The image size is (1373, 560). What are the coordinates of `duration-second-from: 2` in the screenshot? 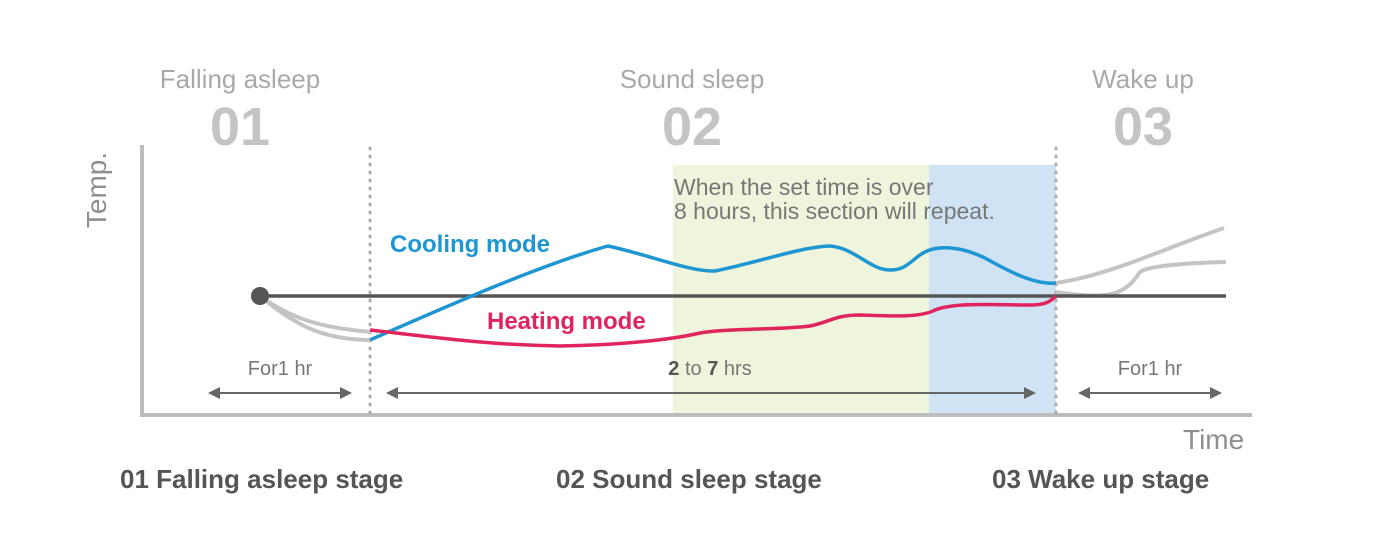 It's located at (674, 369).